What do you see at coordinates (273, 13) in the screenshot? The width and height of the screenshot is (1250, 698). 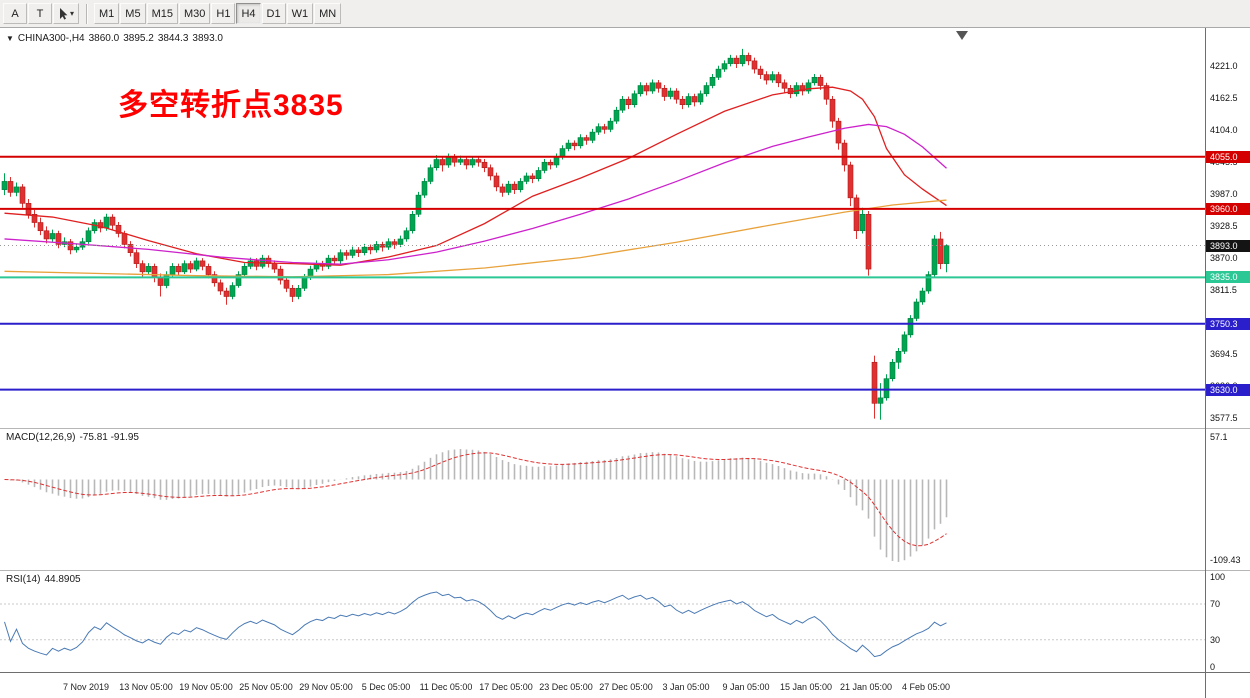 I see `timeframe-d1-button: D1` at bounding box center [273, 13].